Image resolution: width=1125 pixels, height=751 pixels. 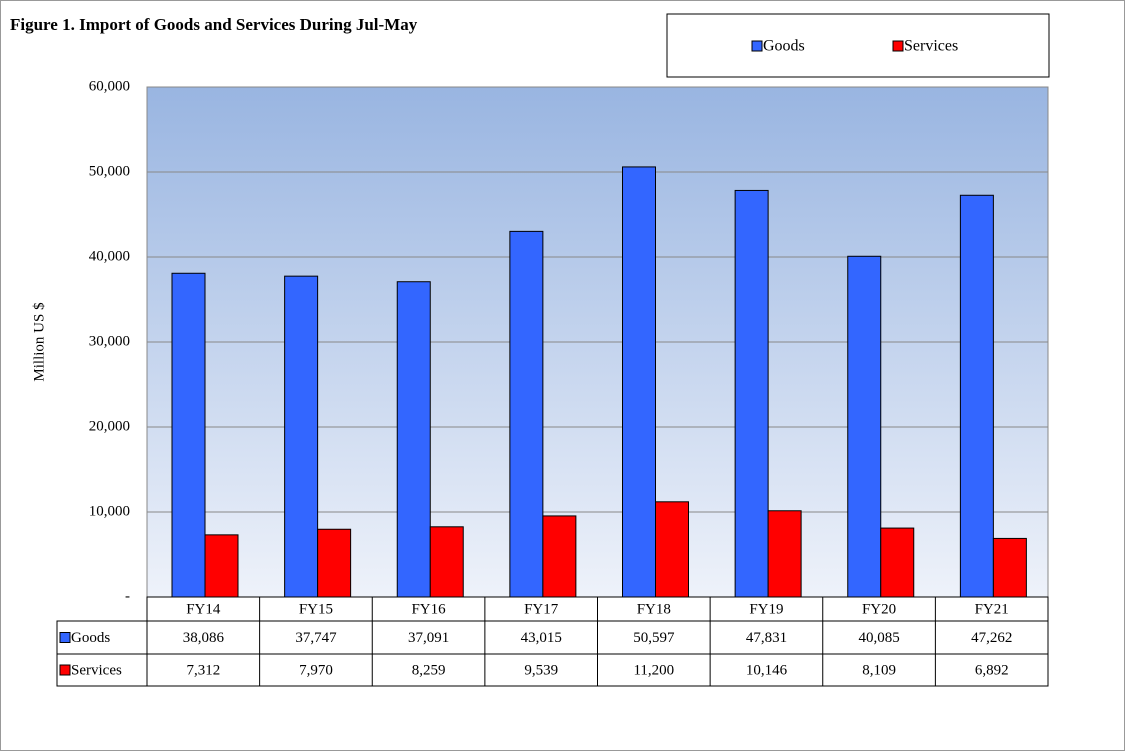 What do you see at coordinates (109, 341) in the screenshot?
I see `y-tick-label: 30,000` at bounding box center [109, 341].